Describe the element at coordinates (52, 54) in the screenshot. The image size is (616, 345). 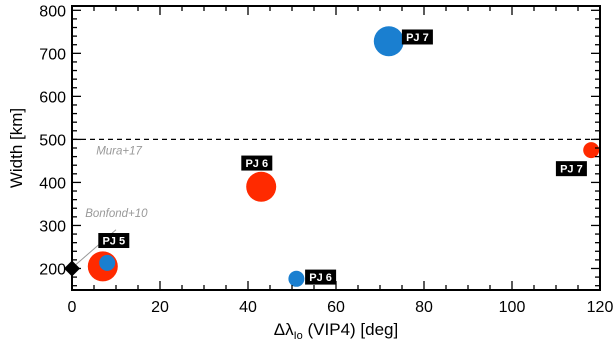
I see `y-tick-label: 700` at that location.